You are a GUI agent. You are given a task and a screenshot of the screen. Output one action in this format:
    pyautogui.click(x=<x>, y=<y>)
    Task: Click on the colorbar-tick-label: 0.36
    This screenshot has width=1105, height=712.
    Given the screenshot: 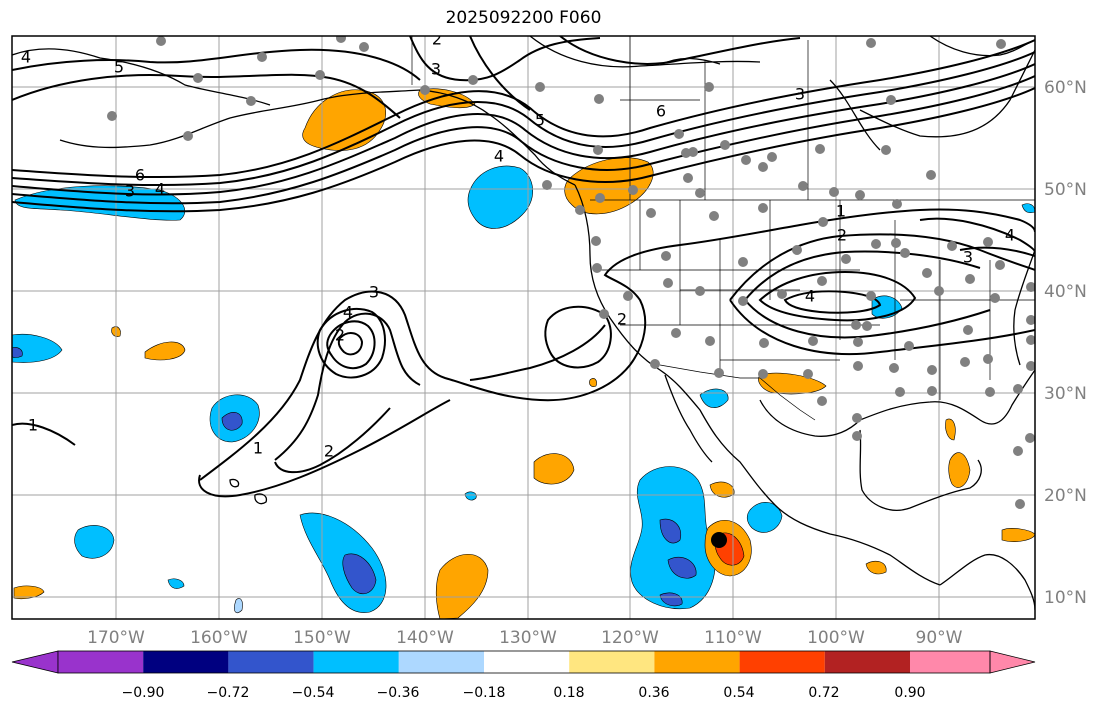 What is the action you would take?
    pyautogui.click(x=653, y=693)
    